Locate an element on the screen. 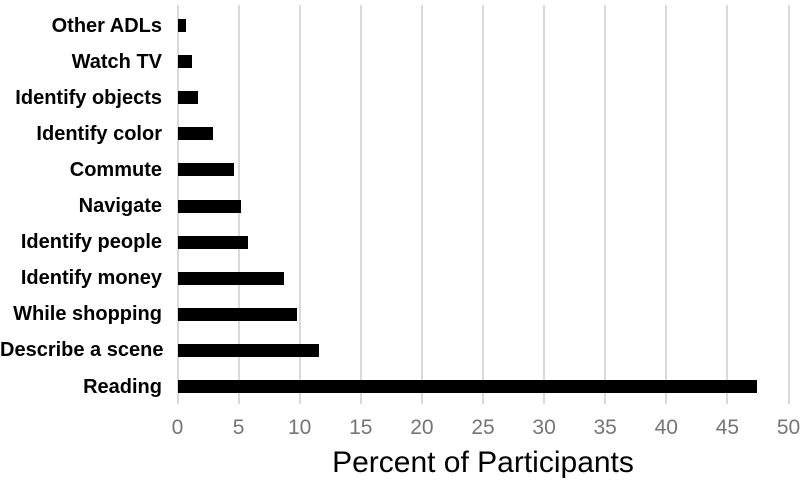  x-tick-label-15: 15 is located at coordinates (361, 427).